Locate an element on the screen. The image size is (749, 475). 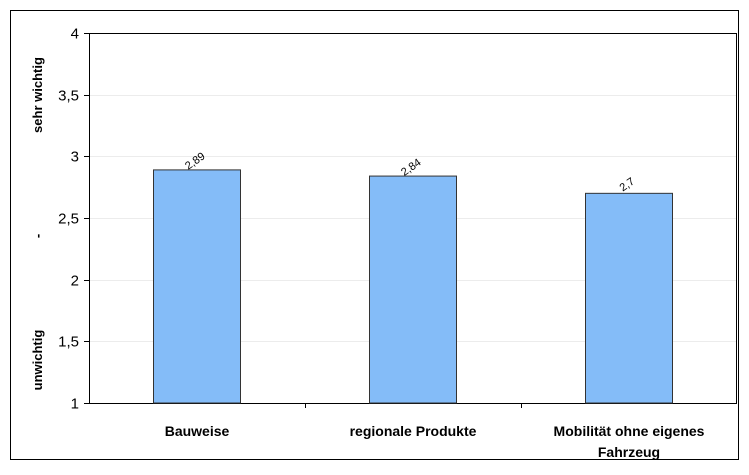
y-tick-label: 1,5 is located at coordinates (68, 342).